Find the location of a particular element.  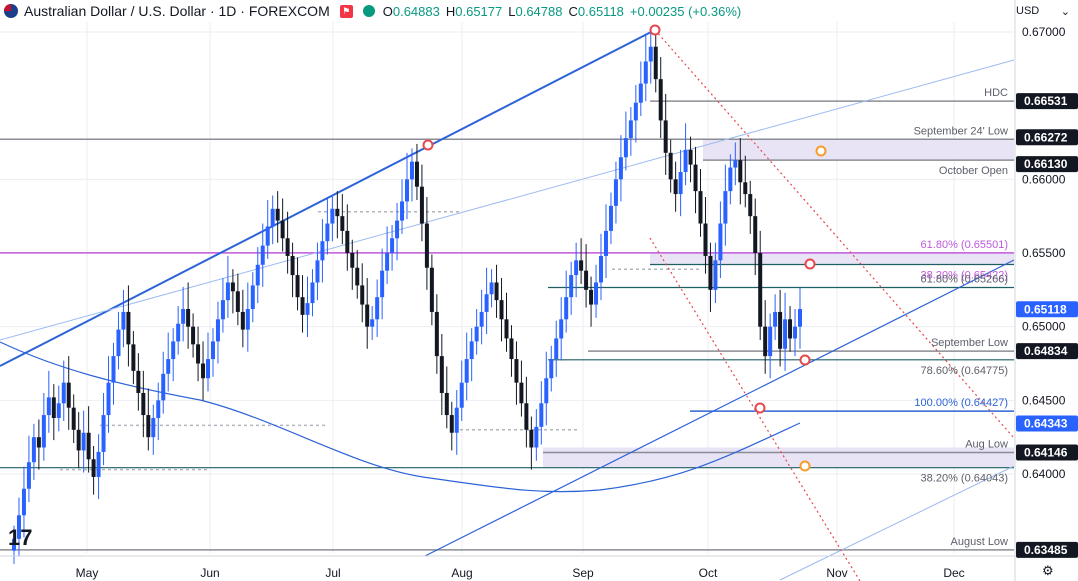

price-tag-label: 0.64343 is located at coordinates (1046, 423).